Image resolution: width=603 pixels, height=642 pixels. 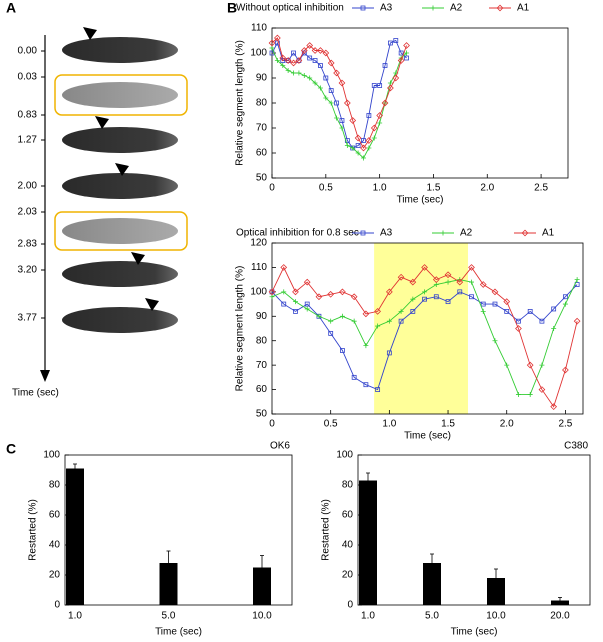 I want to click on time-label: 3.77, so click(x=28, y=318).